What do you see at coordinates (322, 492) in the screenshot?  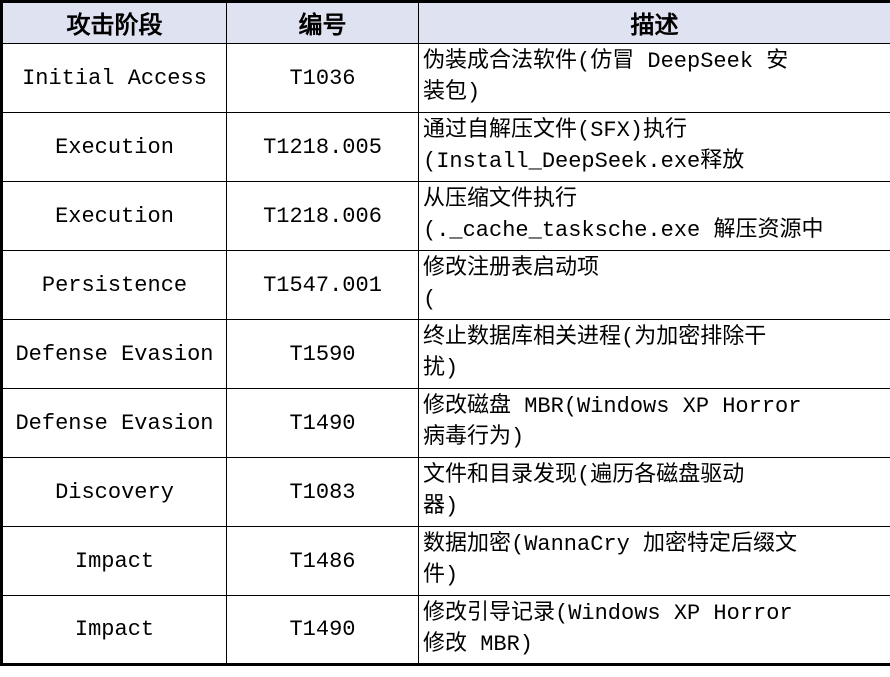 I see `technique-id-cell: T1083` at bounding box center [322, 492].